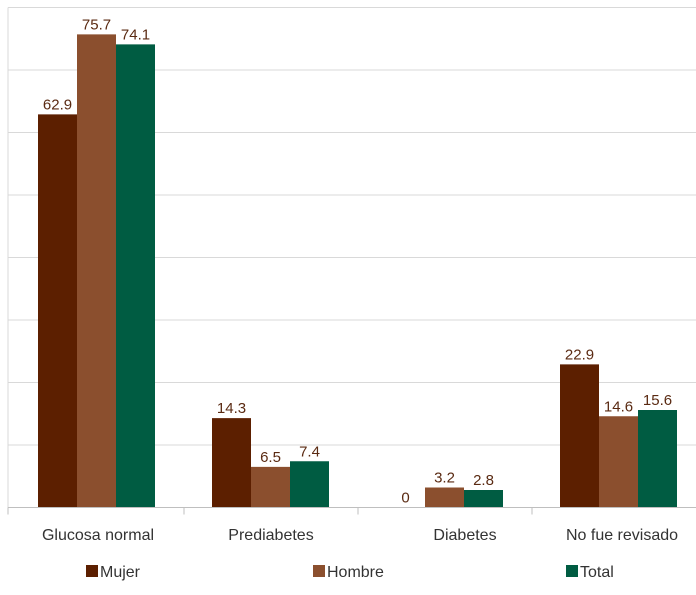 This screenshot has height=595, width=696. I want to click on data-label-hombre-1: 6.5, so click(270, 457).